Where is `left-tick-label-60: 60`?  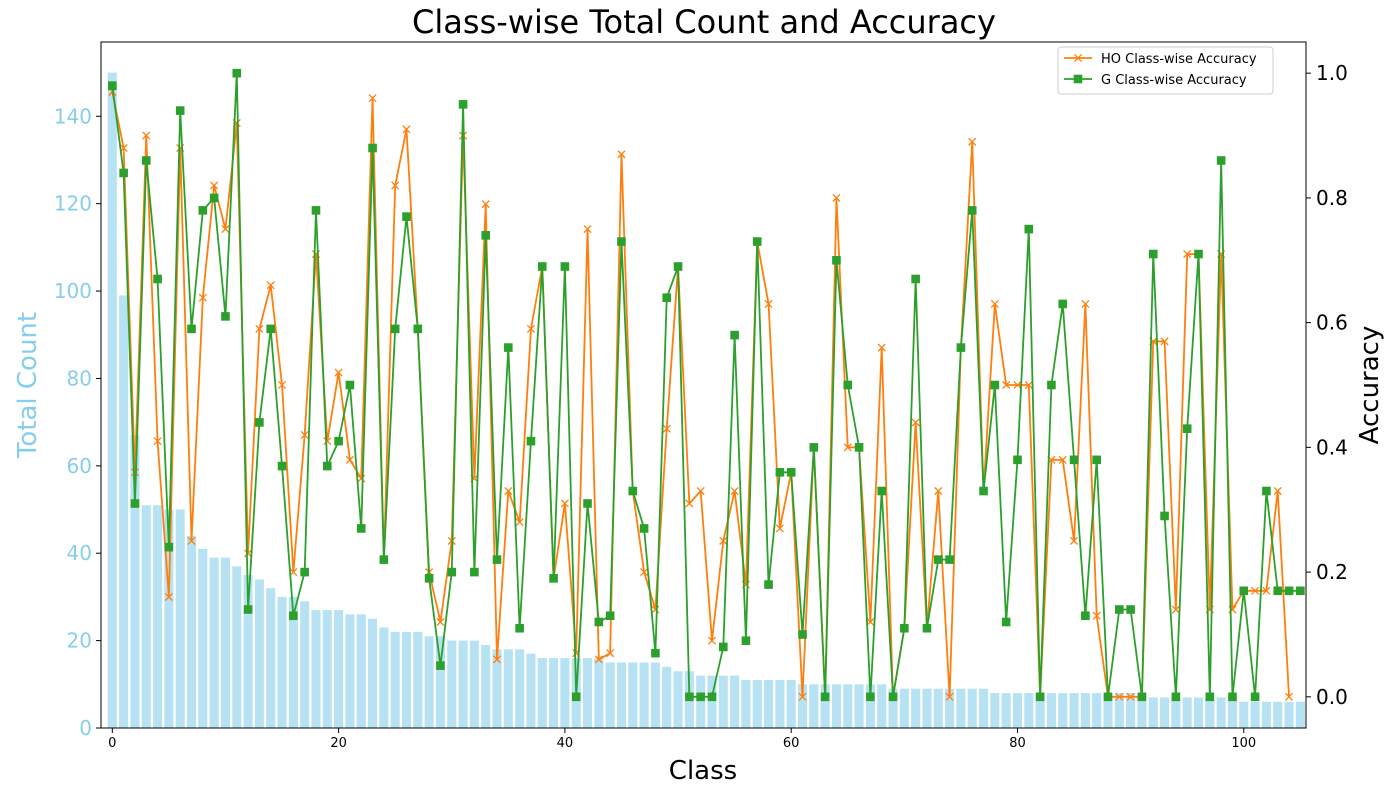
left-tick-label-60: 60 is located at coordinates (79, 466).